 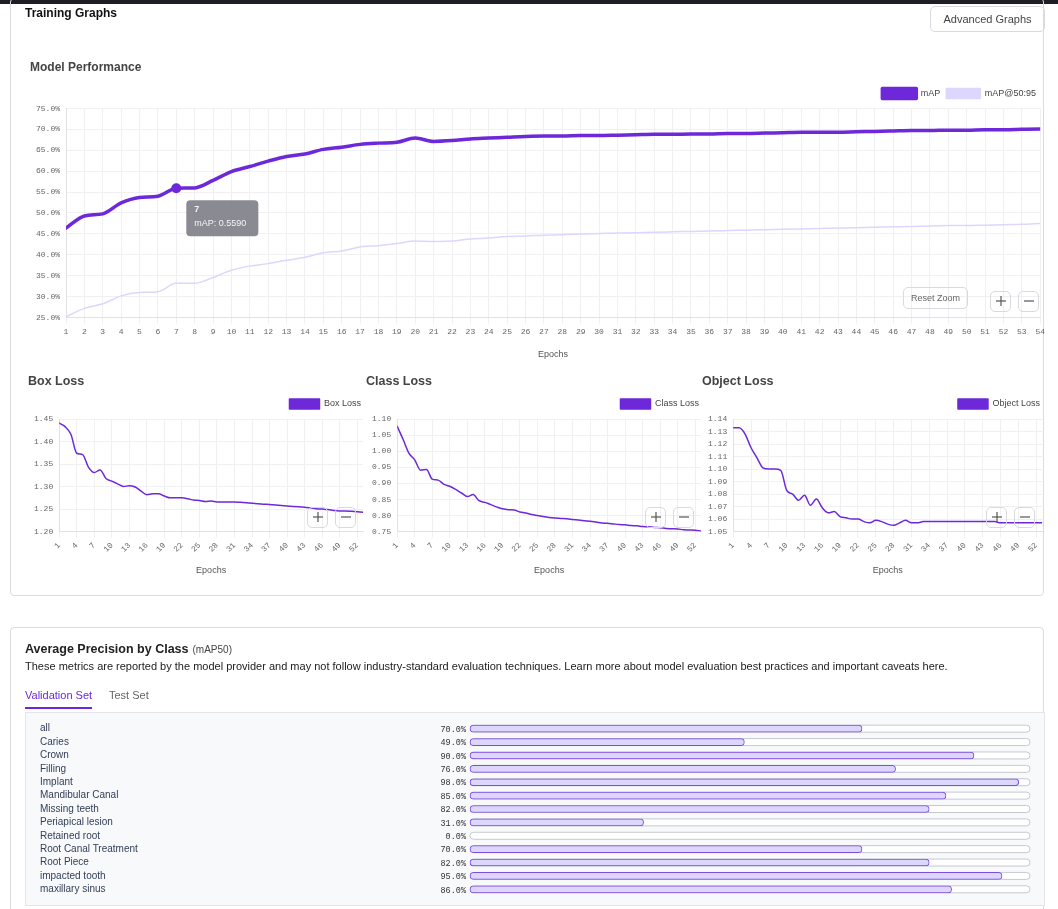 What do you see at coordinates (360, 331) in the screenshot?
I see `x-tick-label: 17` at bounding box center [360, 331].